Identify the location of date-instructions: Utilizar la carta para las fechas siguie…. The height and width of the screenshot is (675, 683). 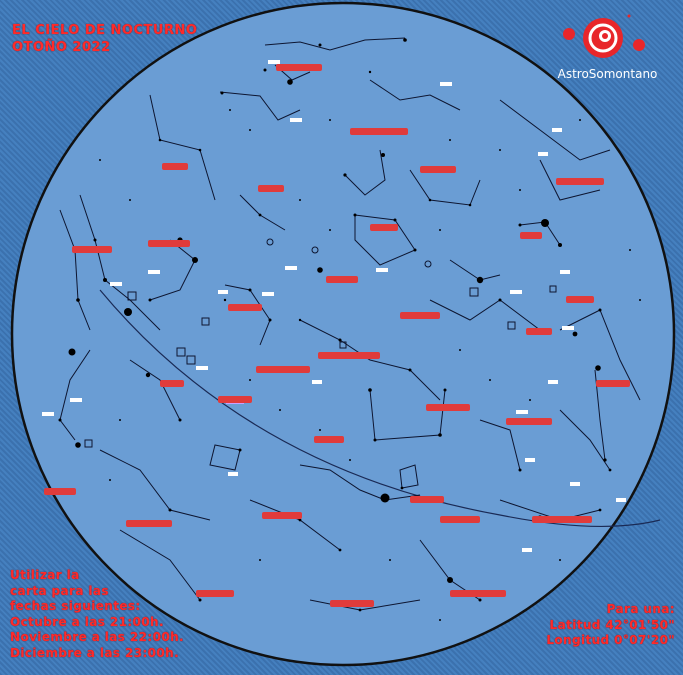
(97, 614).